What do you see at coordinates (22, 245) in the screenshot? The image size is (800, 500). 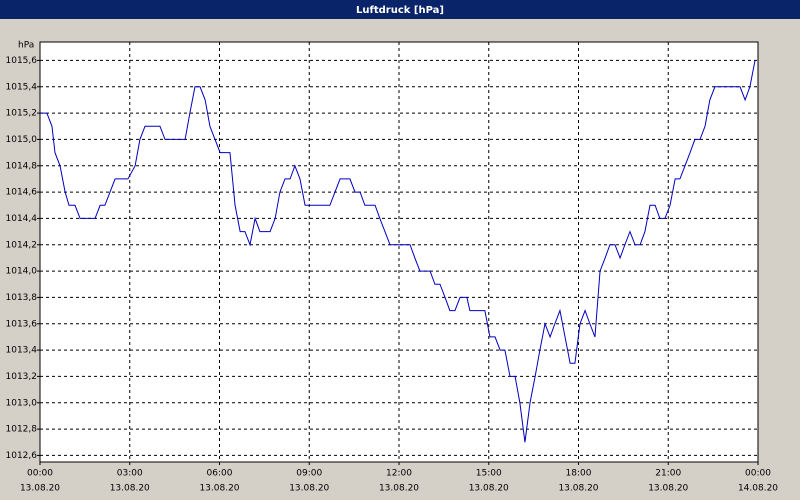 I see `y-tick-label: 1014,2` at bounding box center [22, 245].